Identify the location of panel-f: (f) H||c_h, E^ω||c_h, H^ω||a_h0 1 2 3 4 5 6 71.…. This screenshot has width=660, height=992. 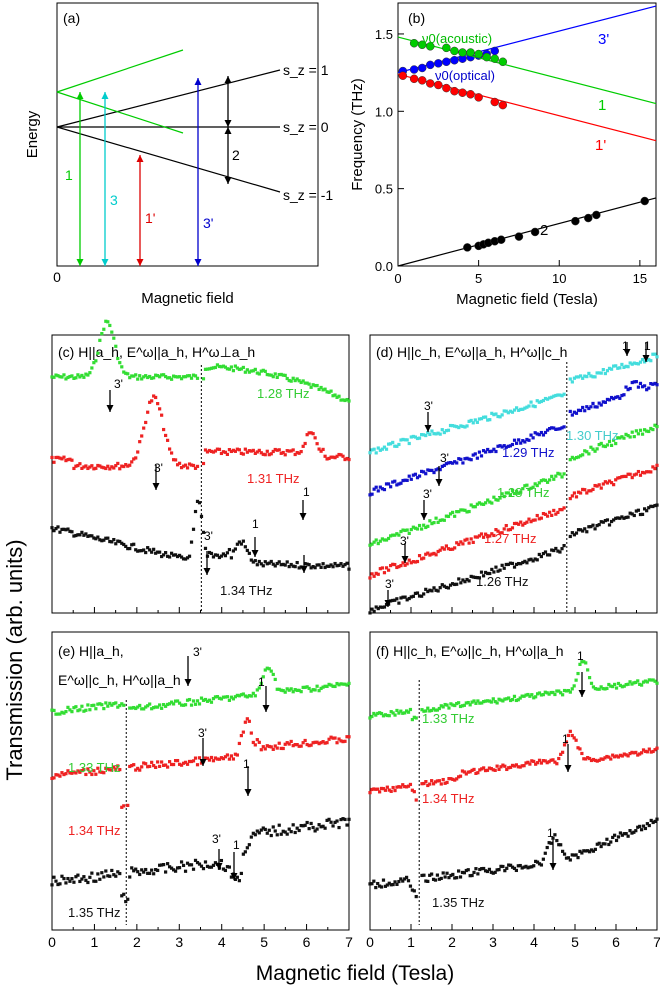
(513, 790).